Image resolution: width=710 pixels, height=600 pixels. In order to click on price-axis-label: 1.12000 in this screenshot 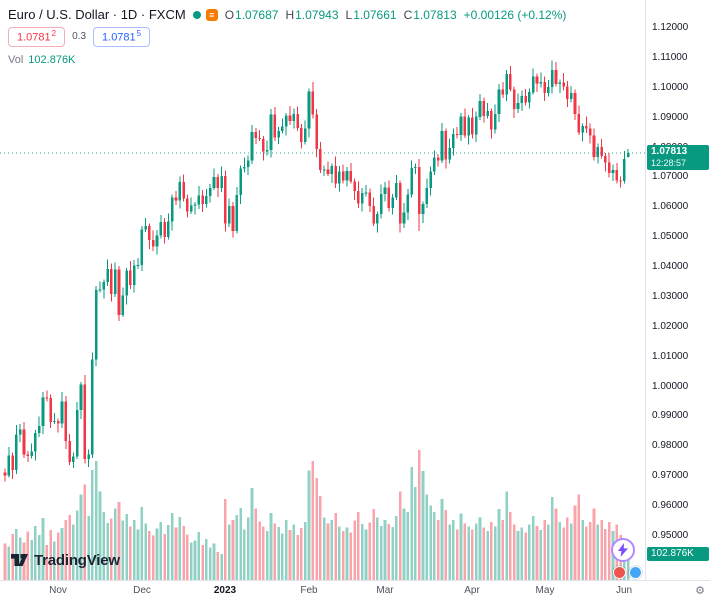, I will do `click(670, 27)`.